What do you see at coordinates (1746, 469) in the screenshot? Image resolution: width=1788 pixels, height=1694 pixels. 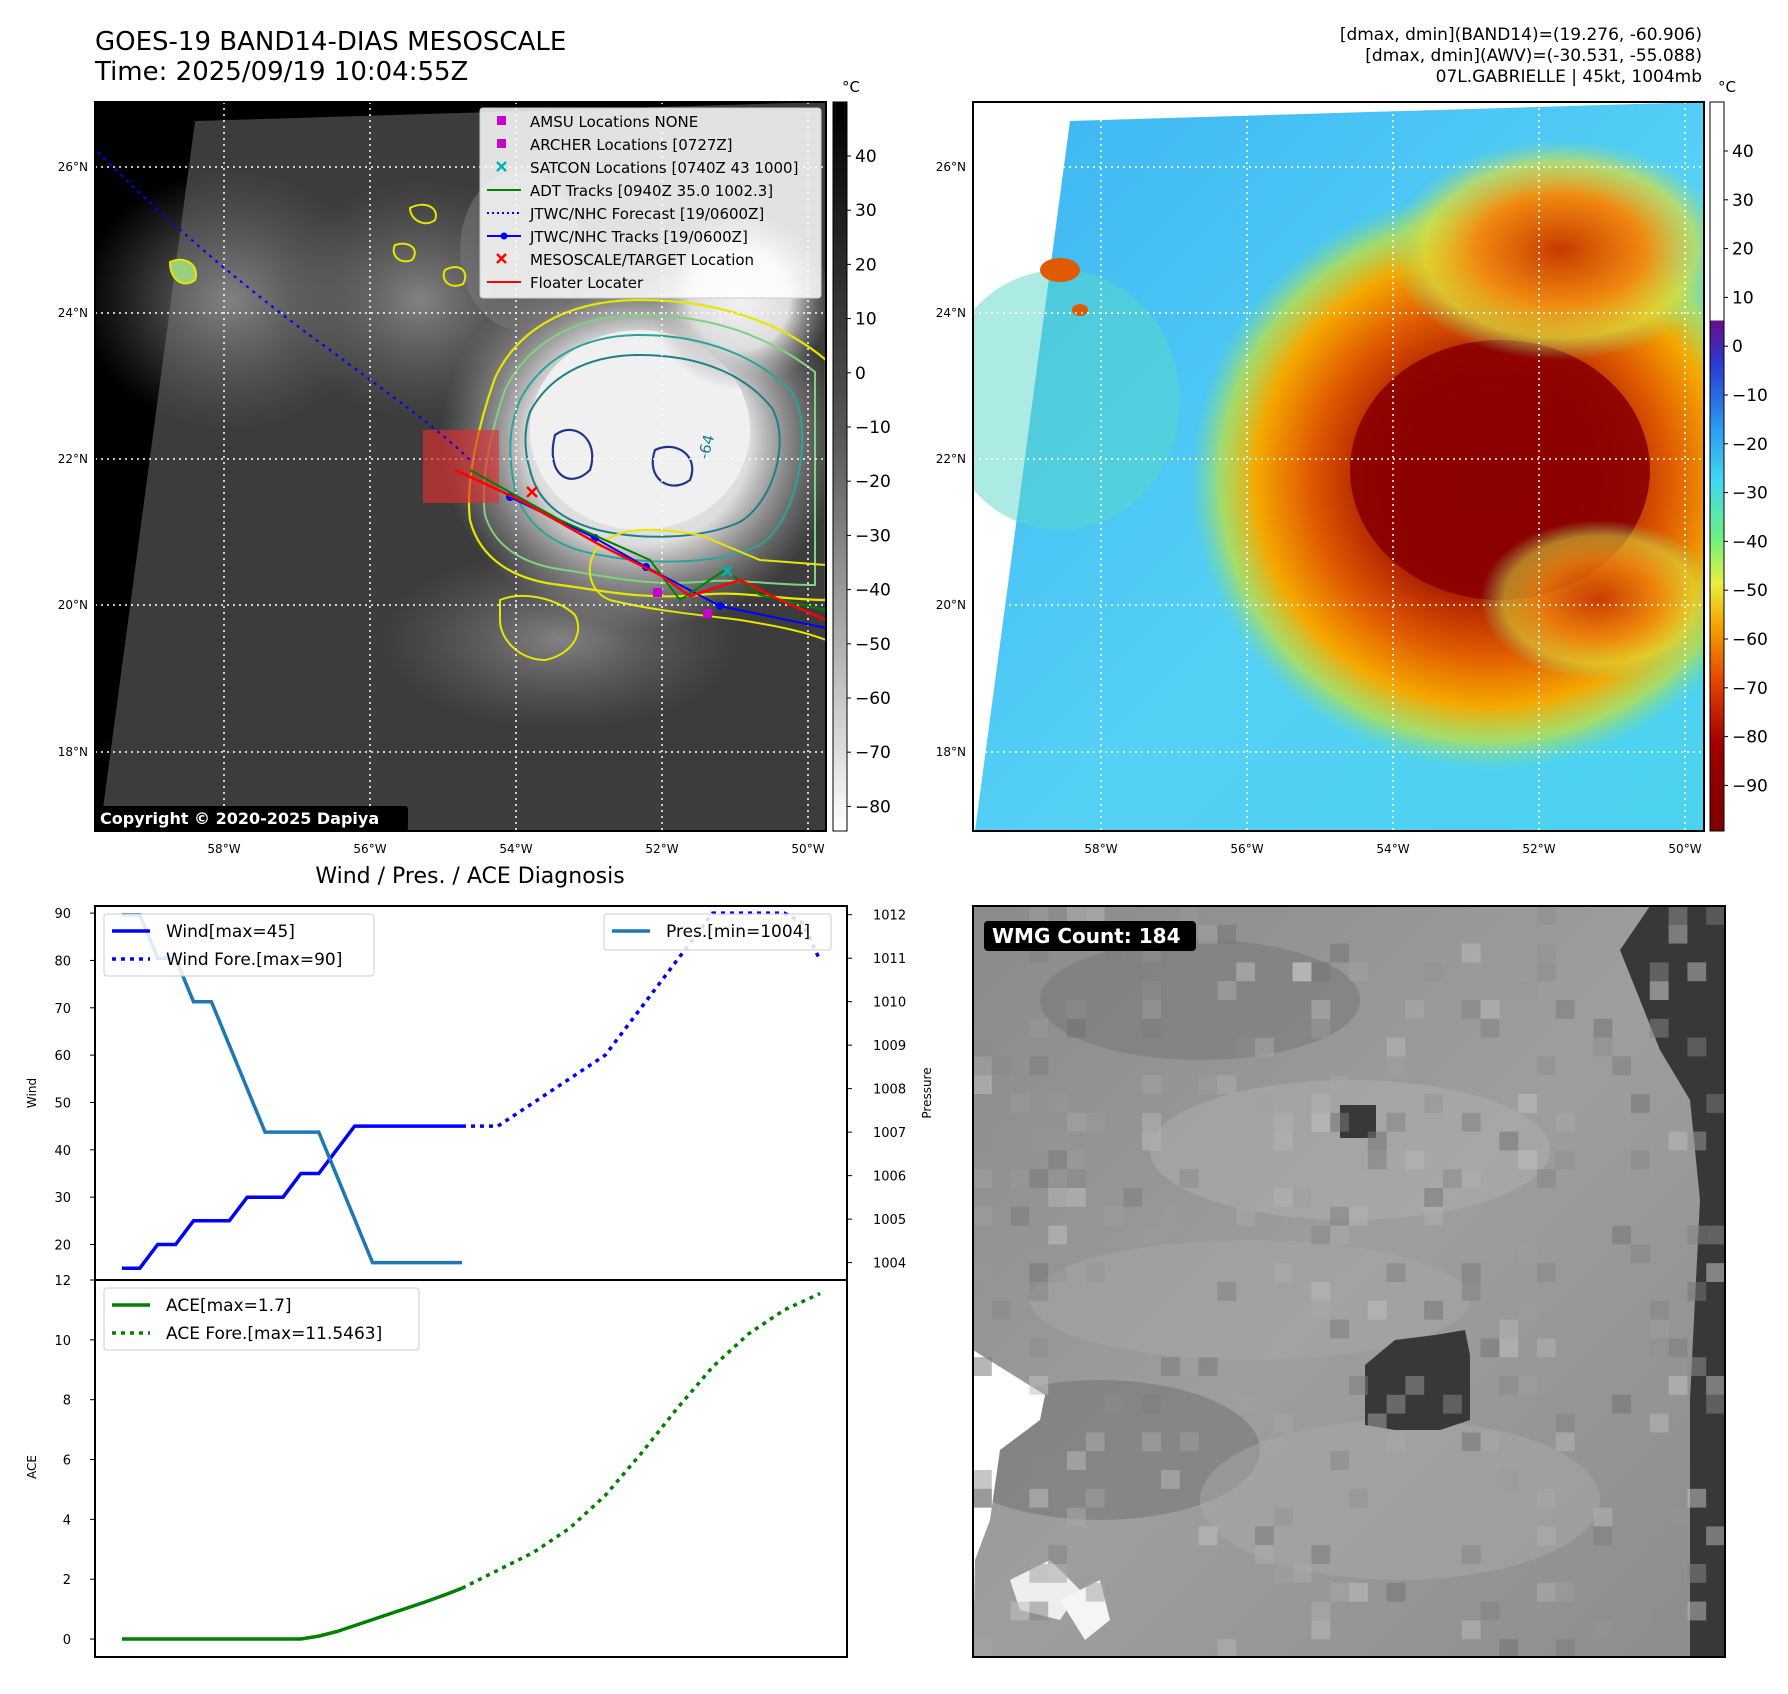 I see `awv-colorbar-ticks: 40 30 20 10 0 −10 −20 −30 −40 −50 −60 −70 −80 −90` at bounding box center [1746, 469].